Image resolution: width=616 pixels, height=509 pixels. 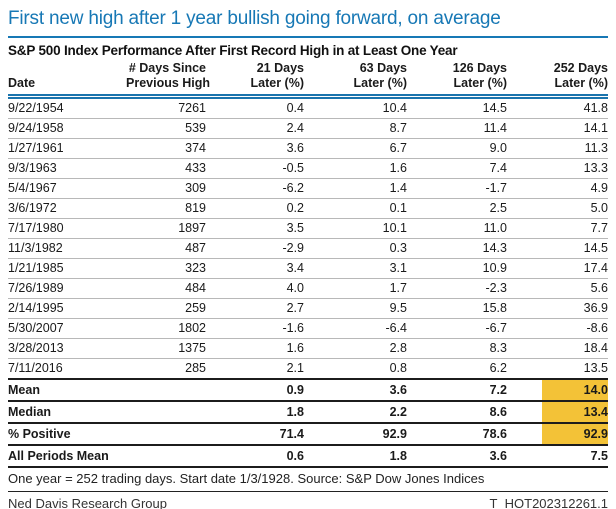 What do you see at coordinates (295, 208) in the screenshot?
I see `value-cell: 0.2` at bounding box center [295, 208].